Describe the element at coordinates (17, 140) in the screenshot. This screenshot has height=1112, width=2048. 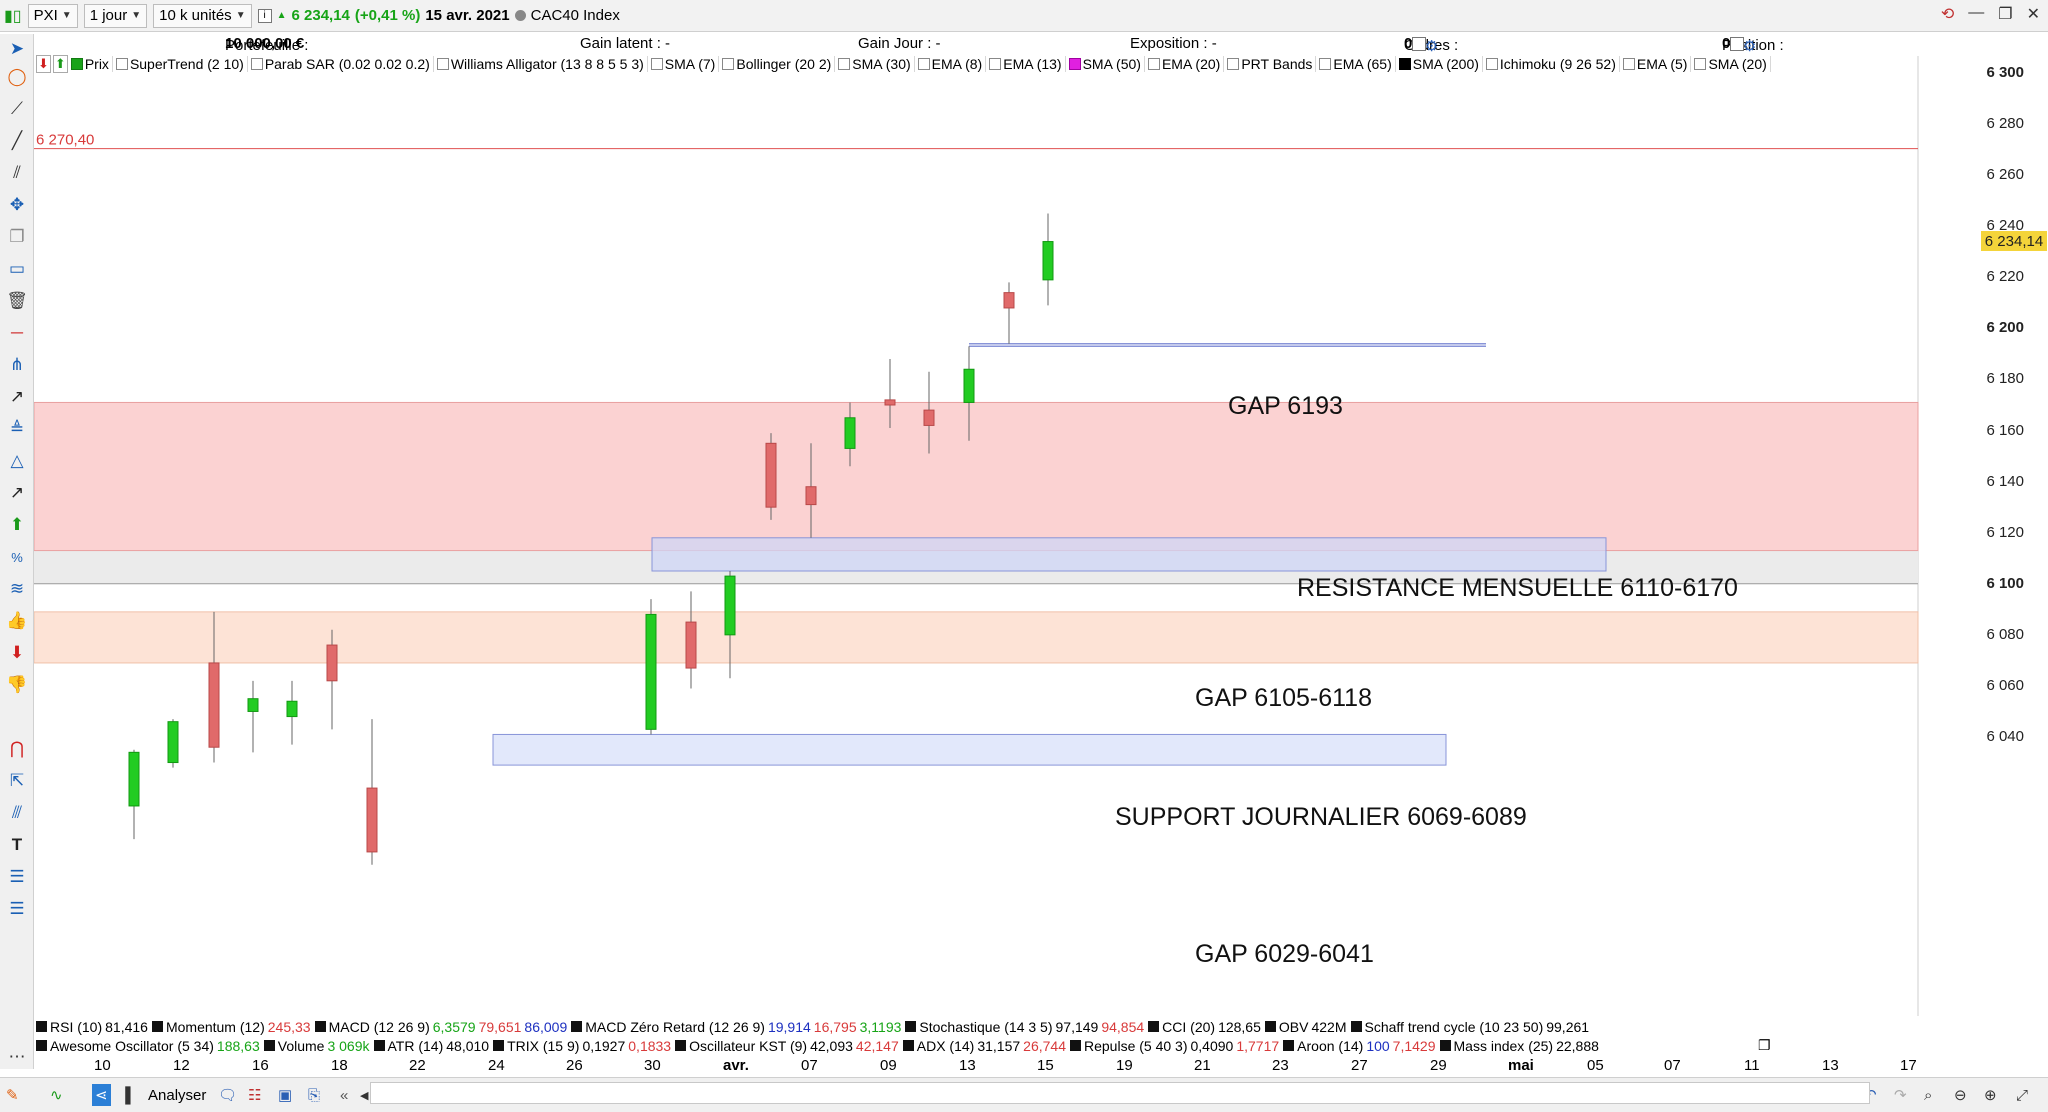
I see `line-tool-icon: ╱` at that location.